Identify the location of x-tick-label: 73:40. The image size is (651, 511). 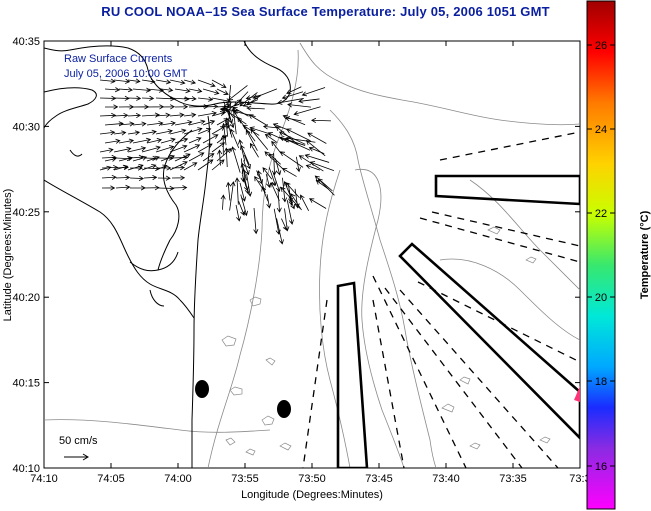
(446, 479).